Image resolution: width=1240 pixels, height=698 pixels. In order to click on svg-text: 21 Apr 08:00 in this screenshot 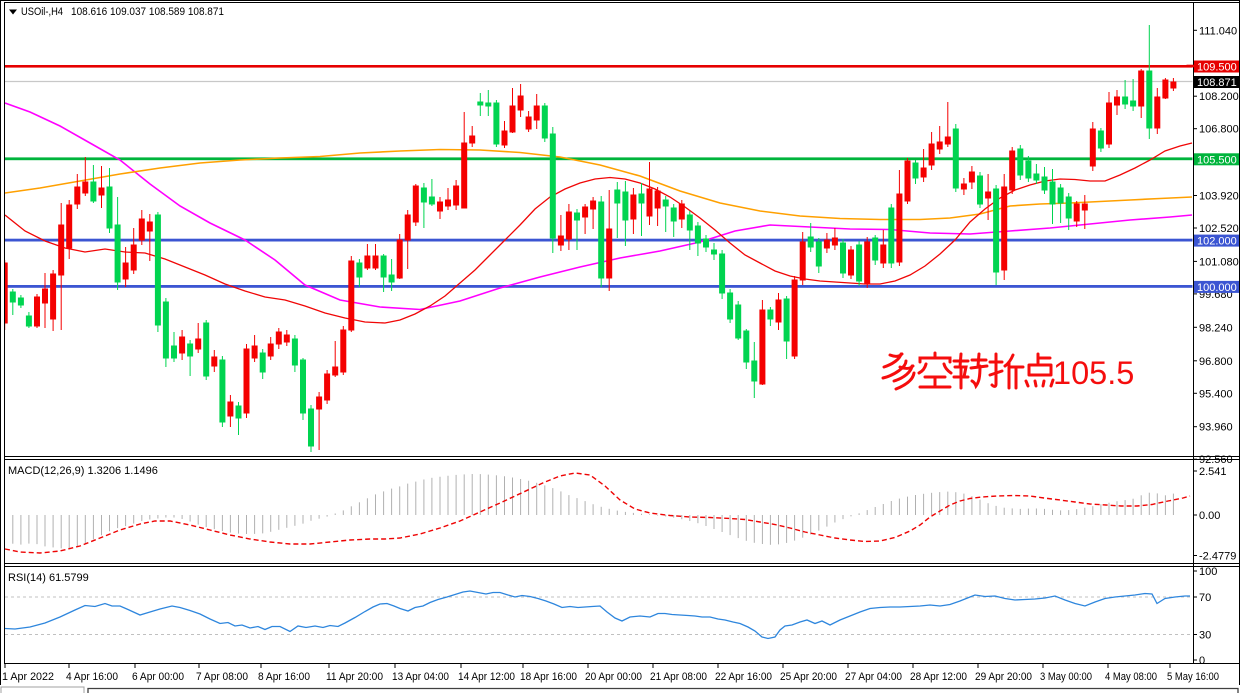, I will do `click(678, 677)`.